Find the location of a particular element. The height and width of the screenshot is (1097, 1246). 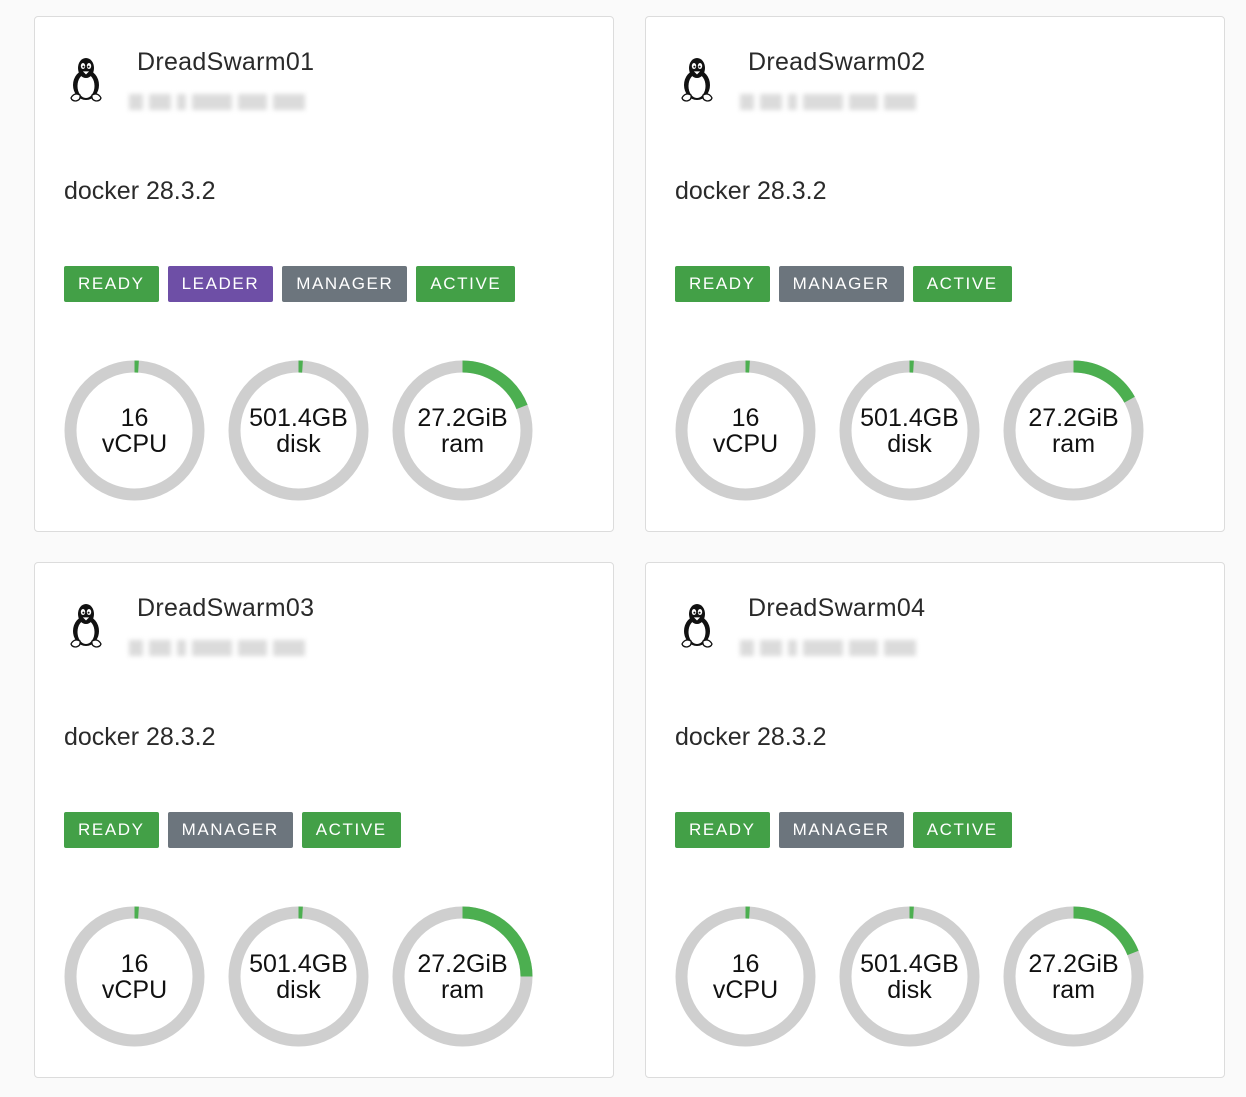

node-hostname: DreadSwarm04 is located at coordinates (837, 608).